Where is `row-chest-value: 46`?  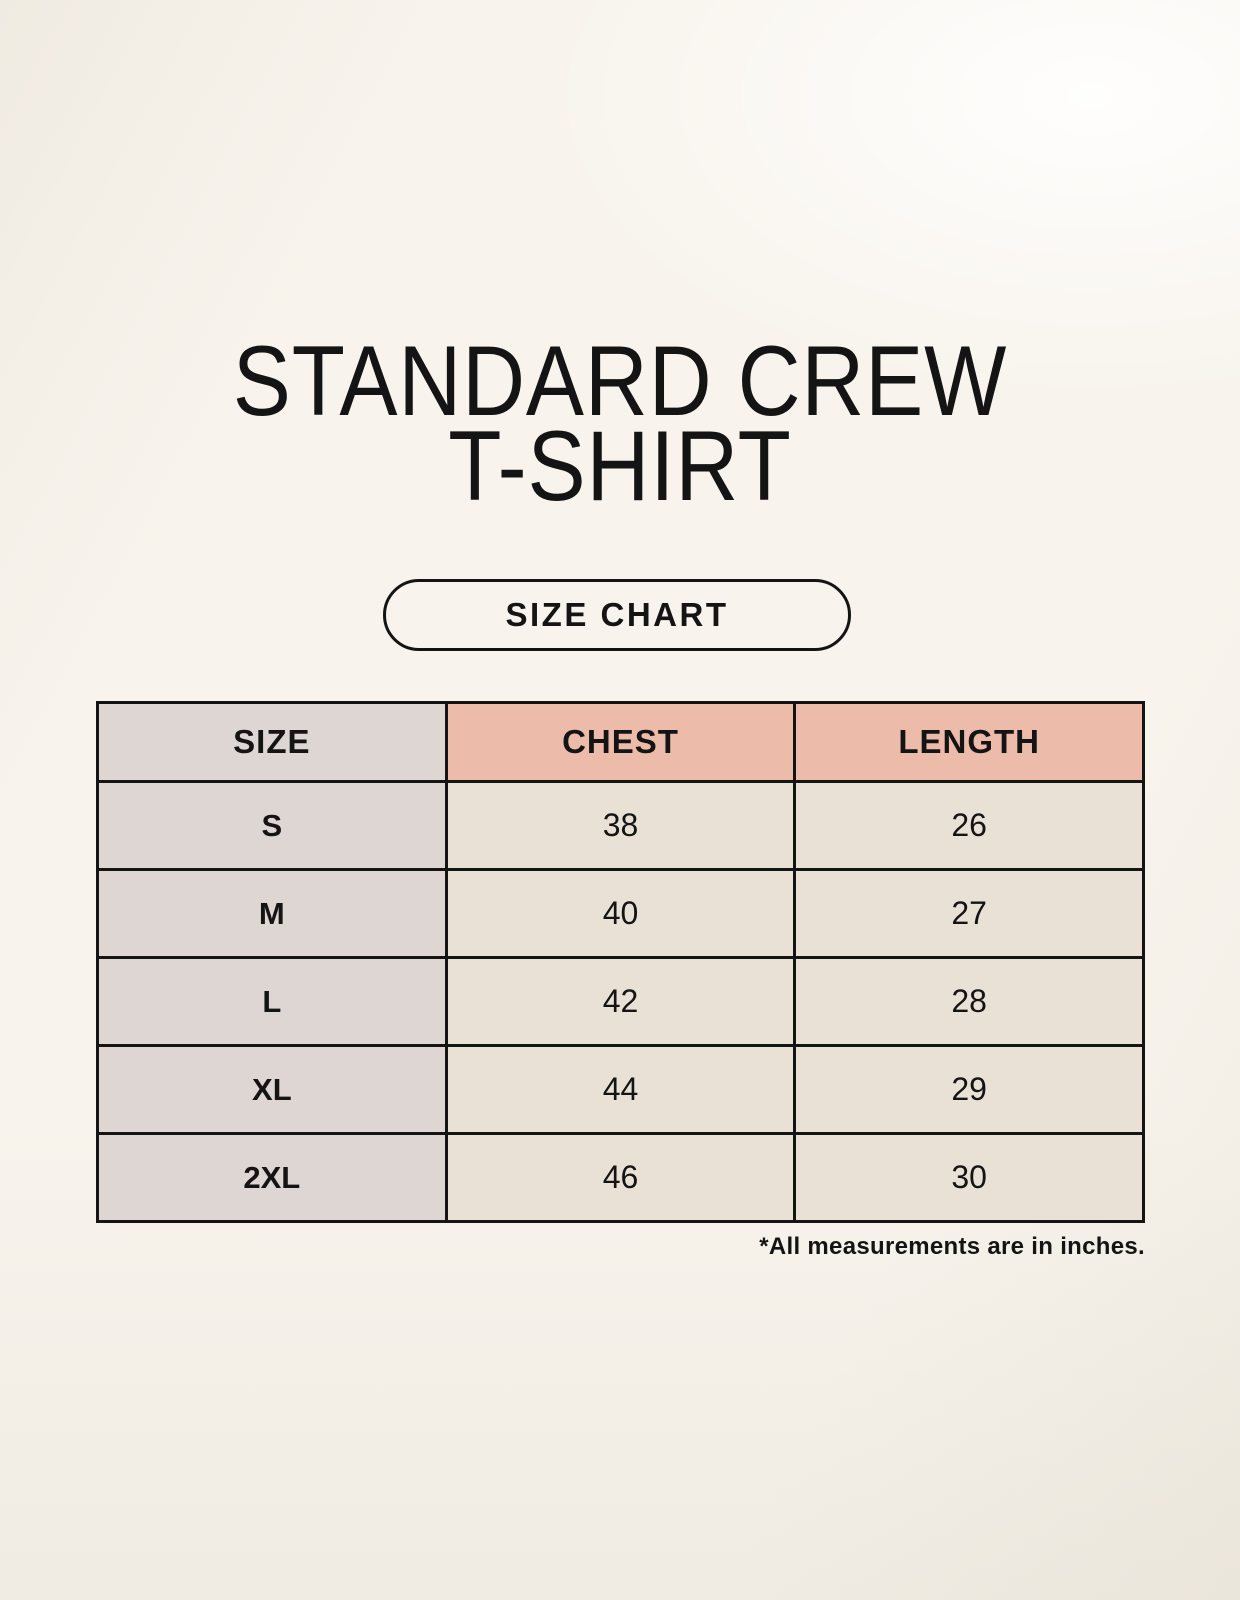
row-chest-value: 46 is located at coordinates (620, 1177).